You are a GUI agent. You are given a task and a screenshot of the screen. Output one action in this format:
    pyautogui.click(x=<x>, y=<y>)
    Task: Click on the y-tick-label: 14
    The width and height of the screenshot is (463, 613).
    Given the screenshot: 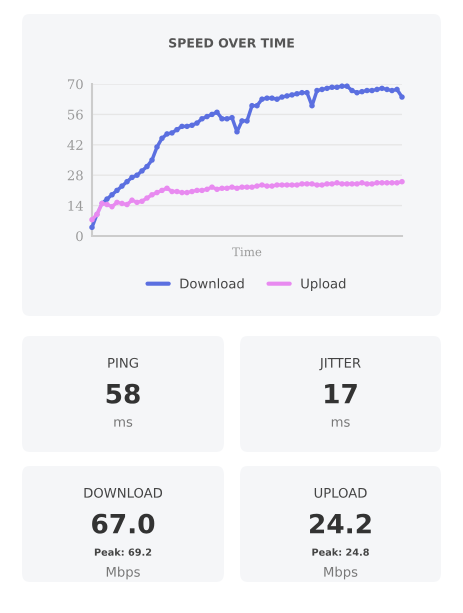 What is the action you would take?
    pyautogui.click(x=76, y=205)
    